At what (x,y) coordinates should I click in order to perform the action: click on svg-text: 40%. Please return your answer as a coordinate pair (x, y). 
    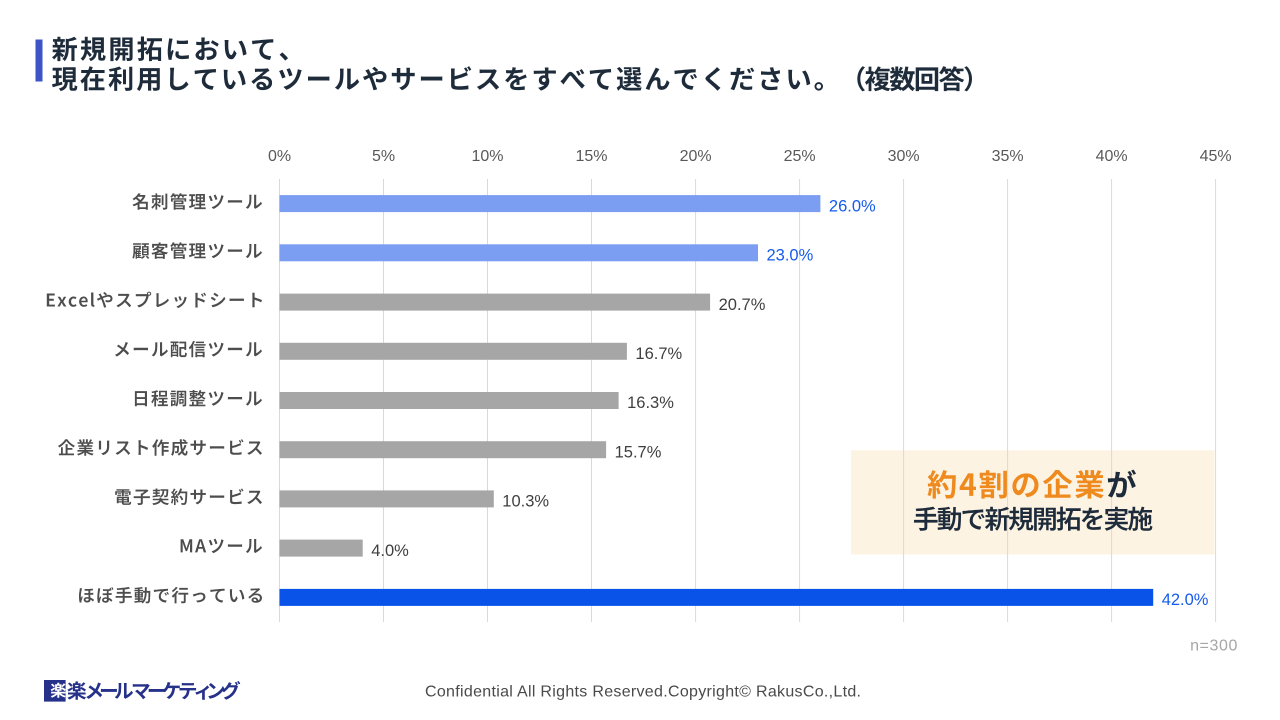
    Looking at the image, I should click on (1112, 156).